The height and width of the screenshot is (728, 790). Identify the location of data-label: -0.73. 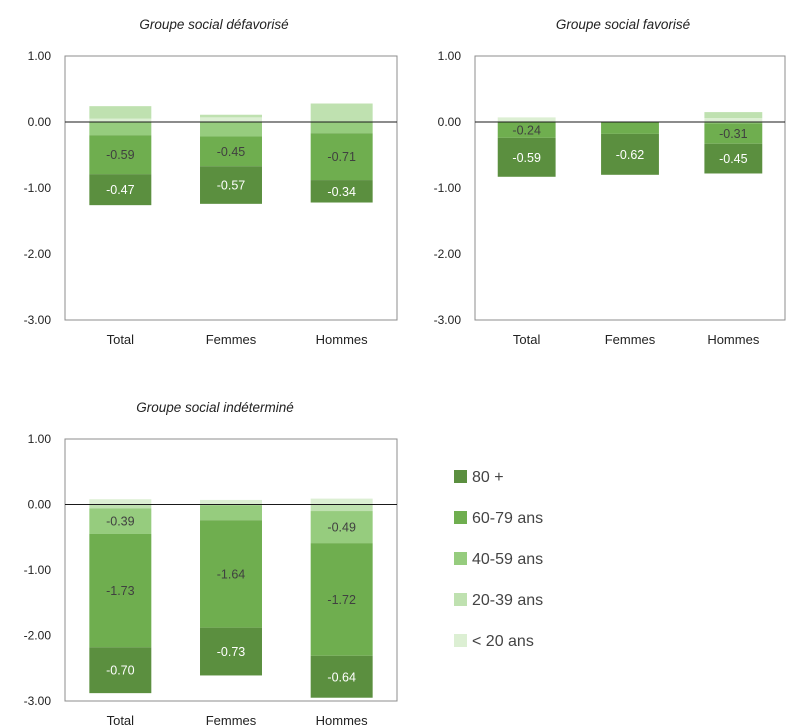
(231, 652).